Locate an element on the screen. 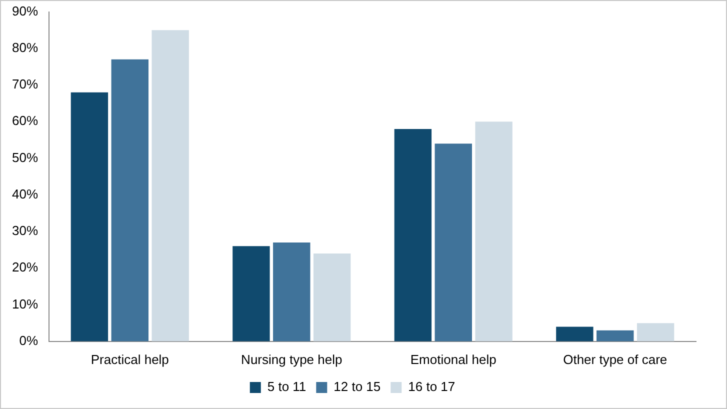 The height and width of the screenshot is (409, 727). y-tick-label: 20% is located at coordinates (25, 267).